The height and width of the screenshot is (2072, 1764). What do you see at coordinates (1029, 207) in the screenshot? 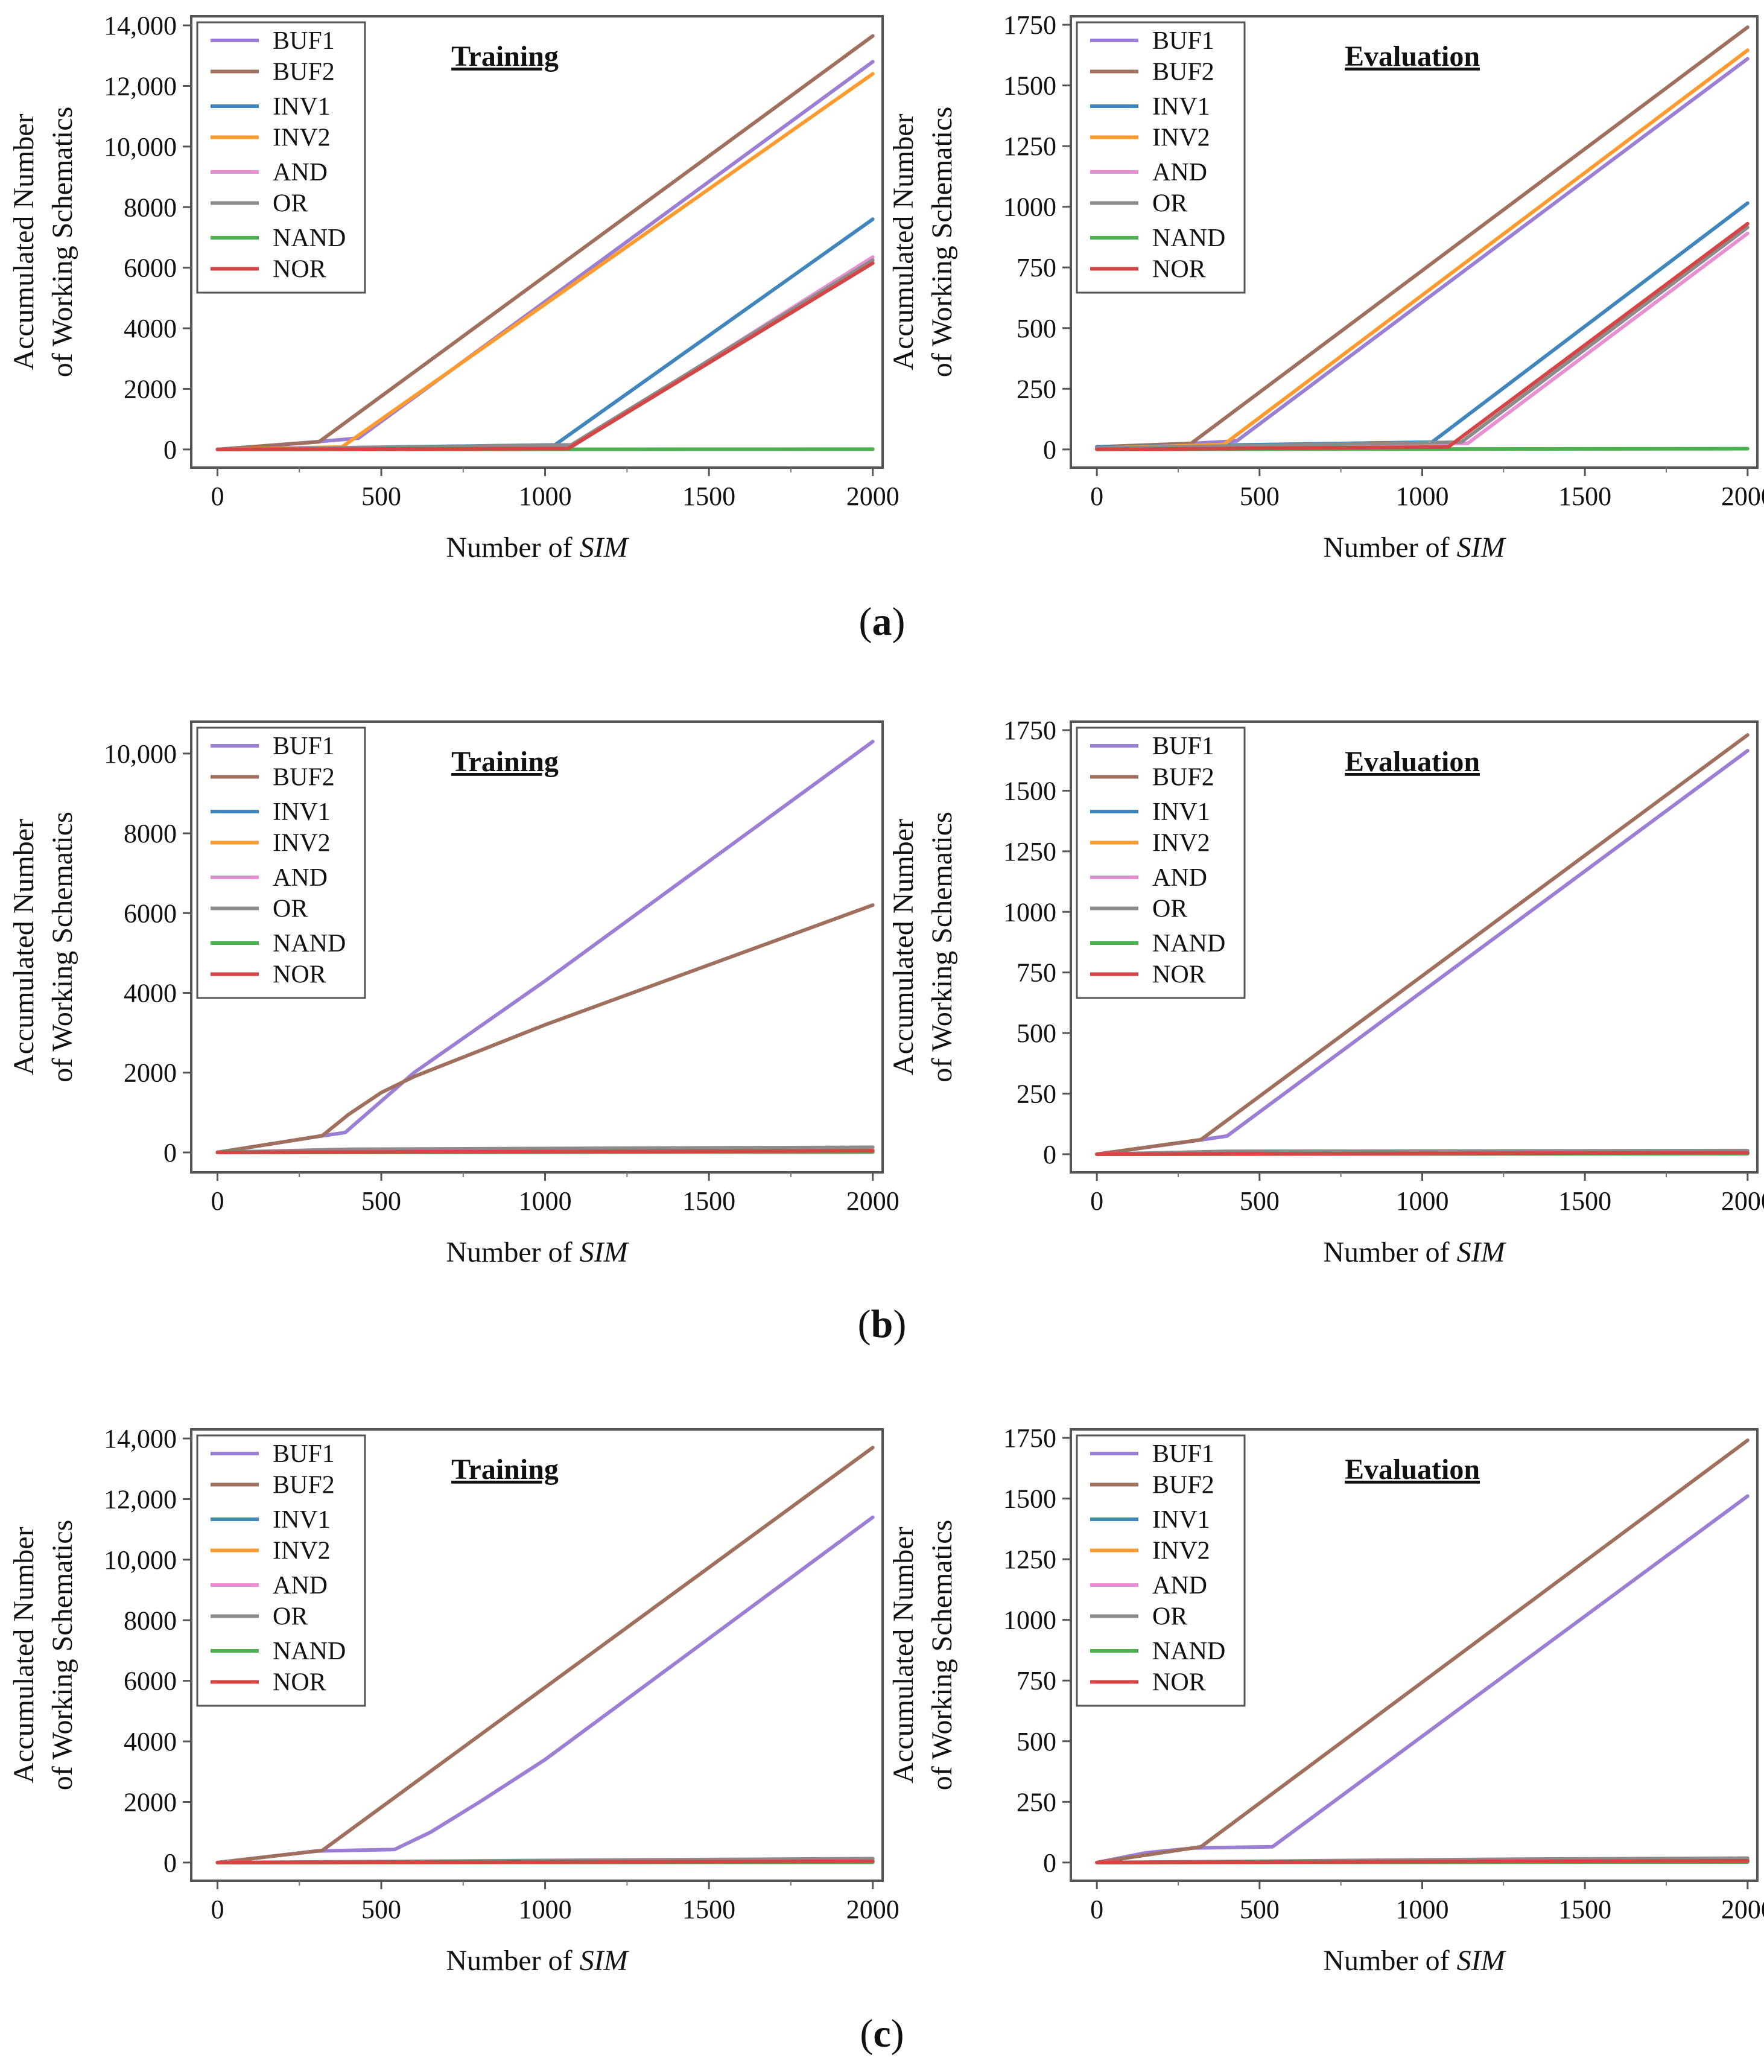
I see `y-tick-label: 1000` at bounding box center [1029, 207].